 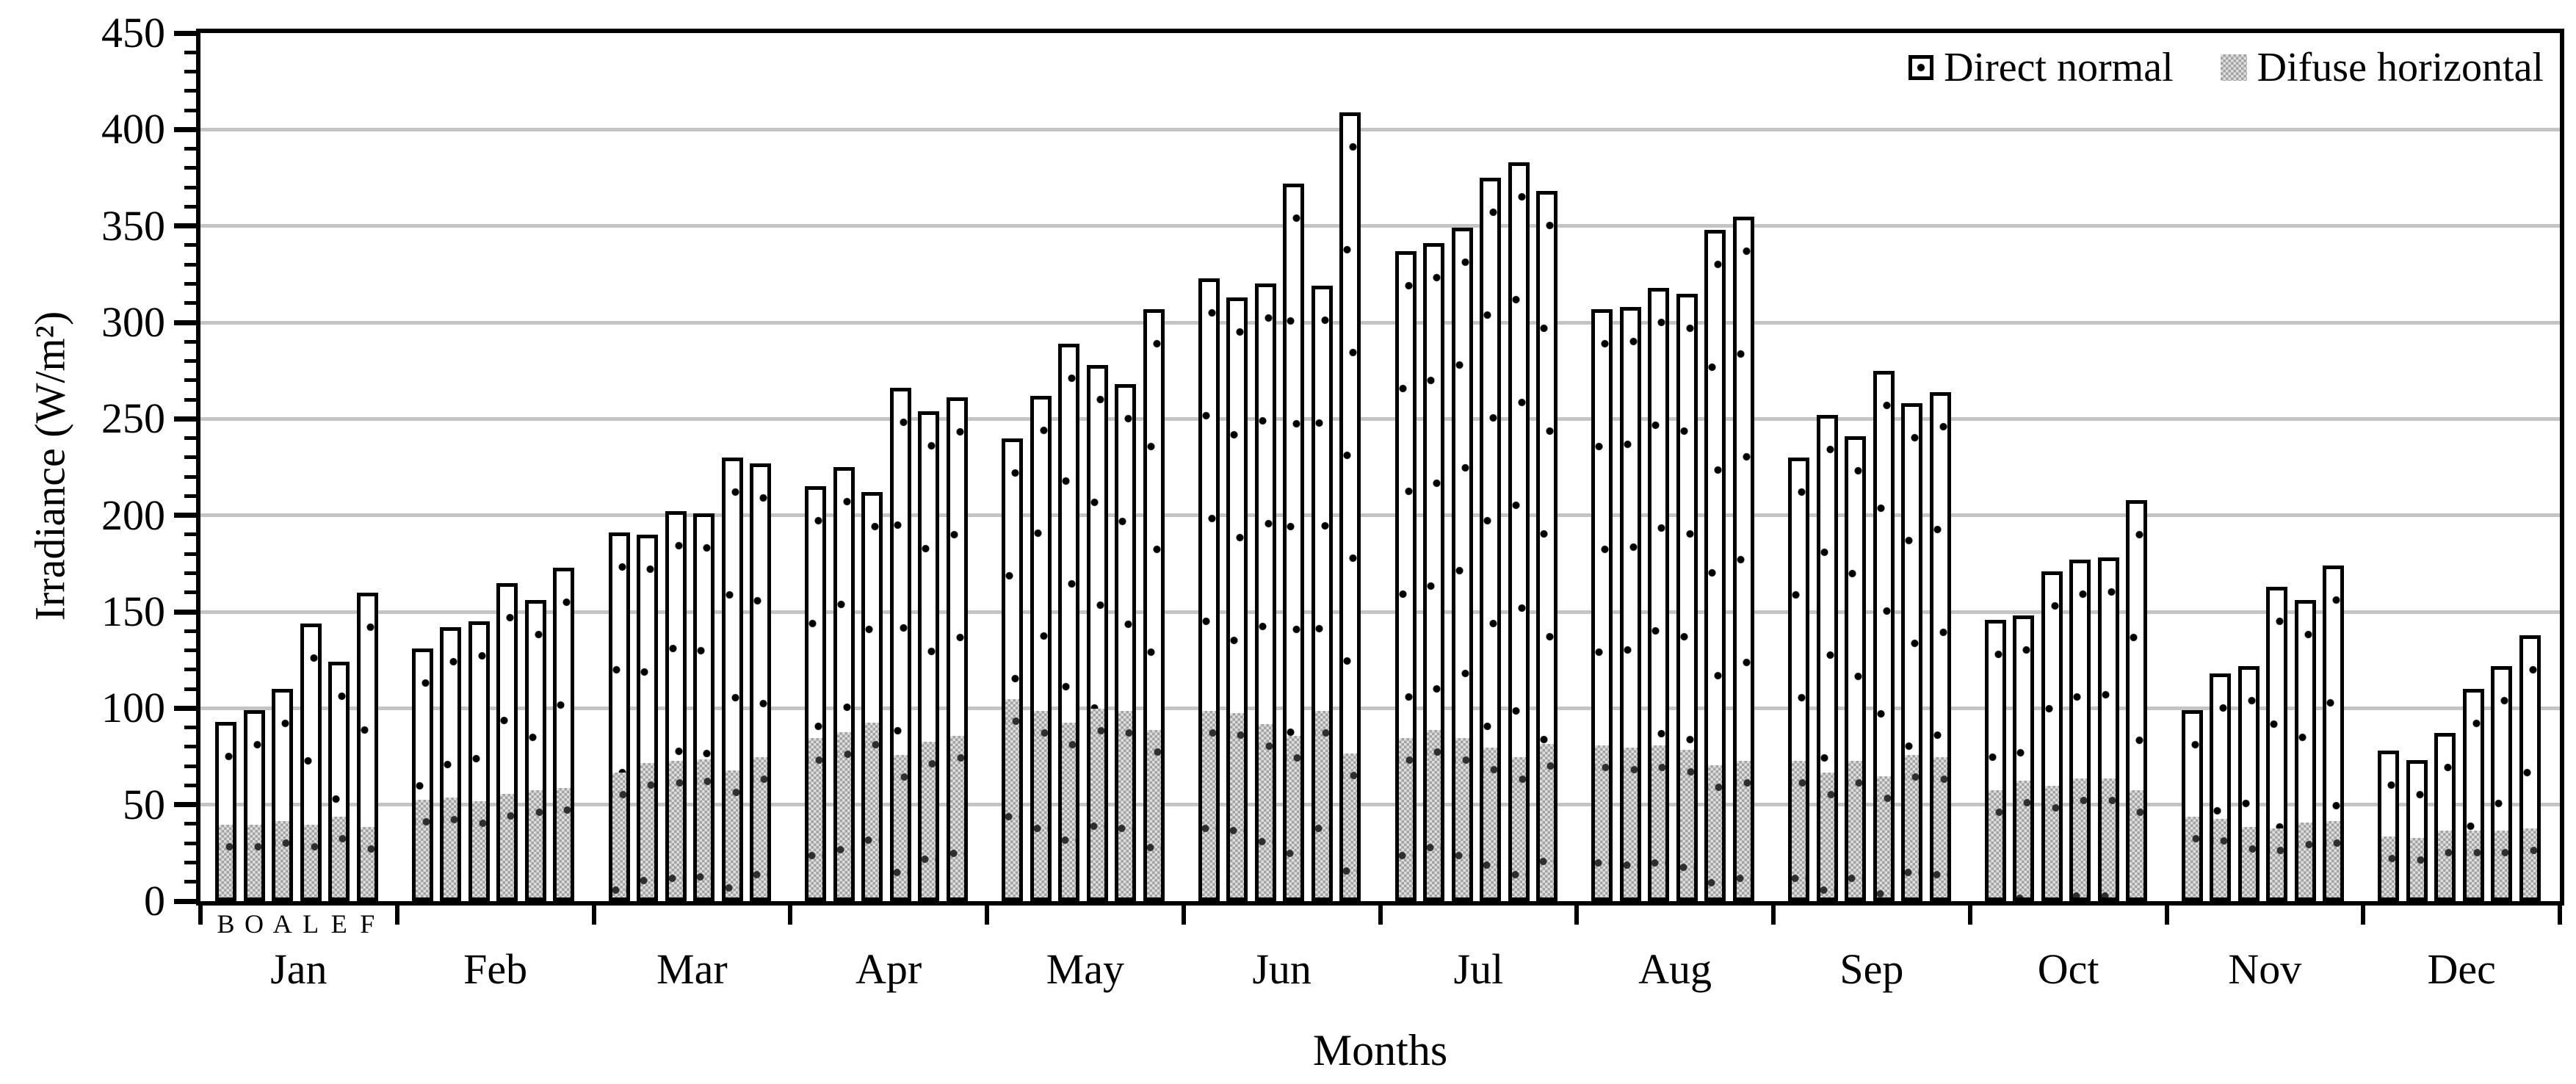 I want to click on station-letter-l: L, so click(x=311, y=924).